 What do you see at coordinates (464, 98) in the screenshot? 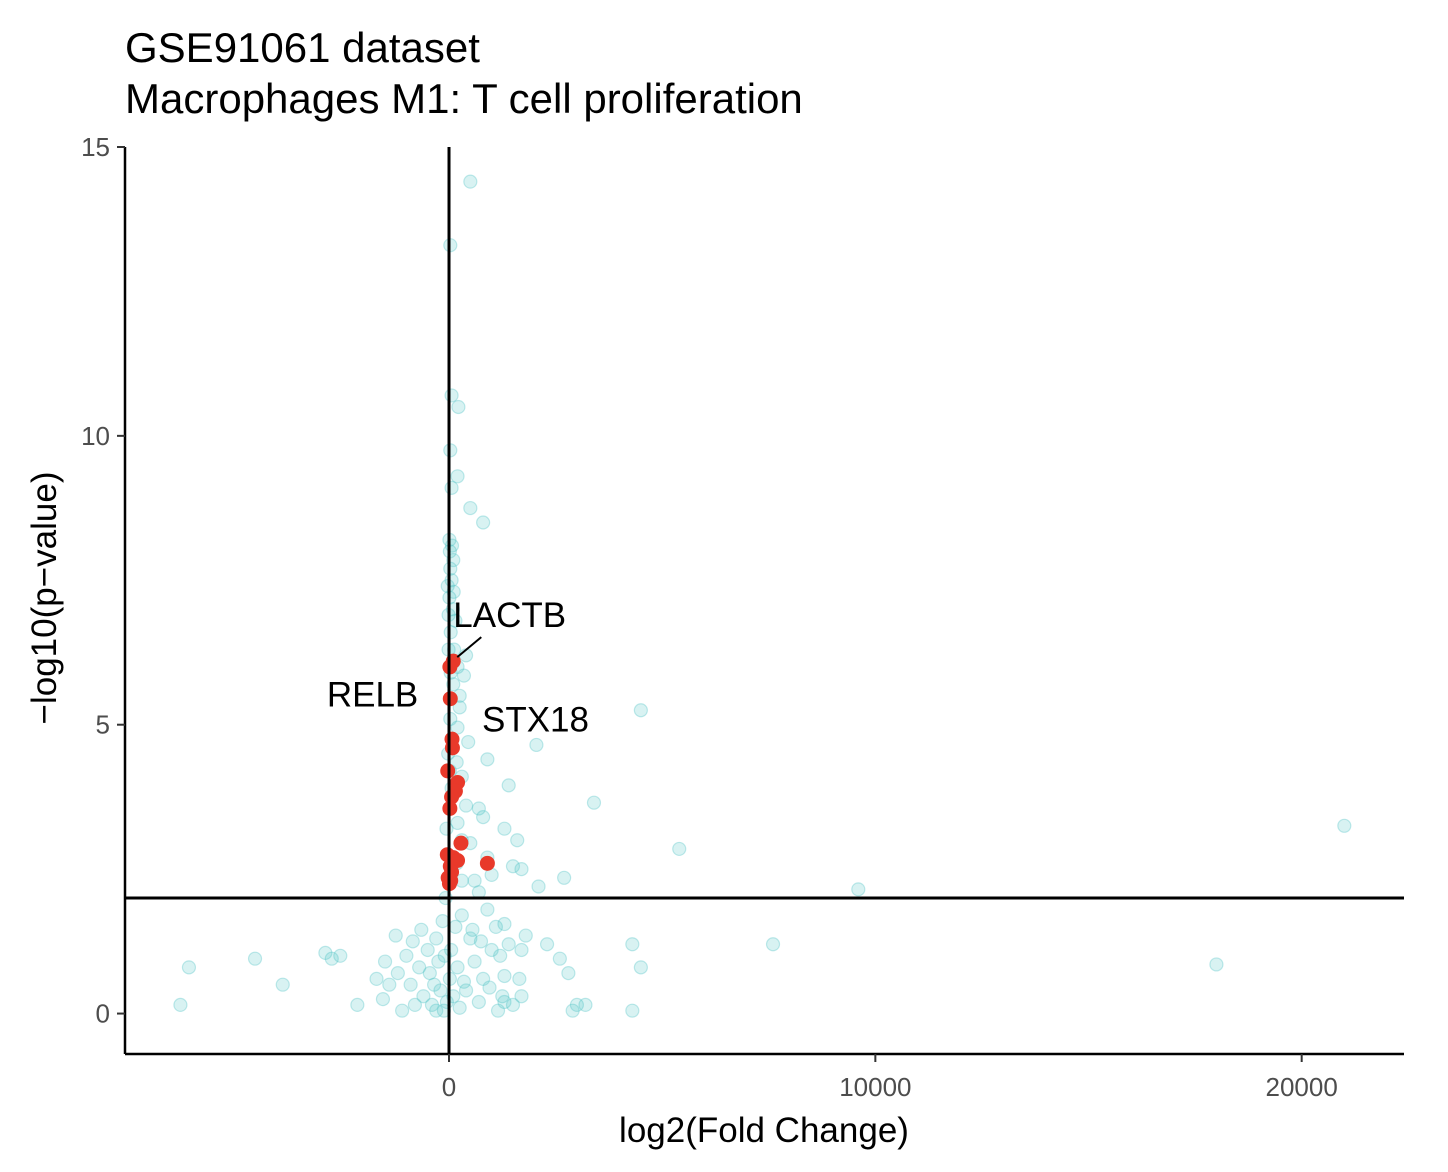
I see `chart-subtitle: Macrophages M1: T cell proliferation` at bounding box center [464, 98].